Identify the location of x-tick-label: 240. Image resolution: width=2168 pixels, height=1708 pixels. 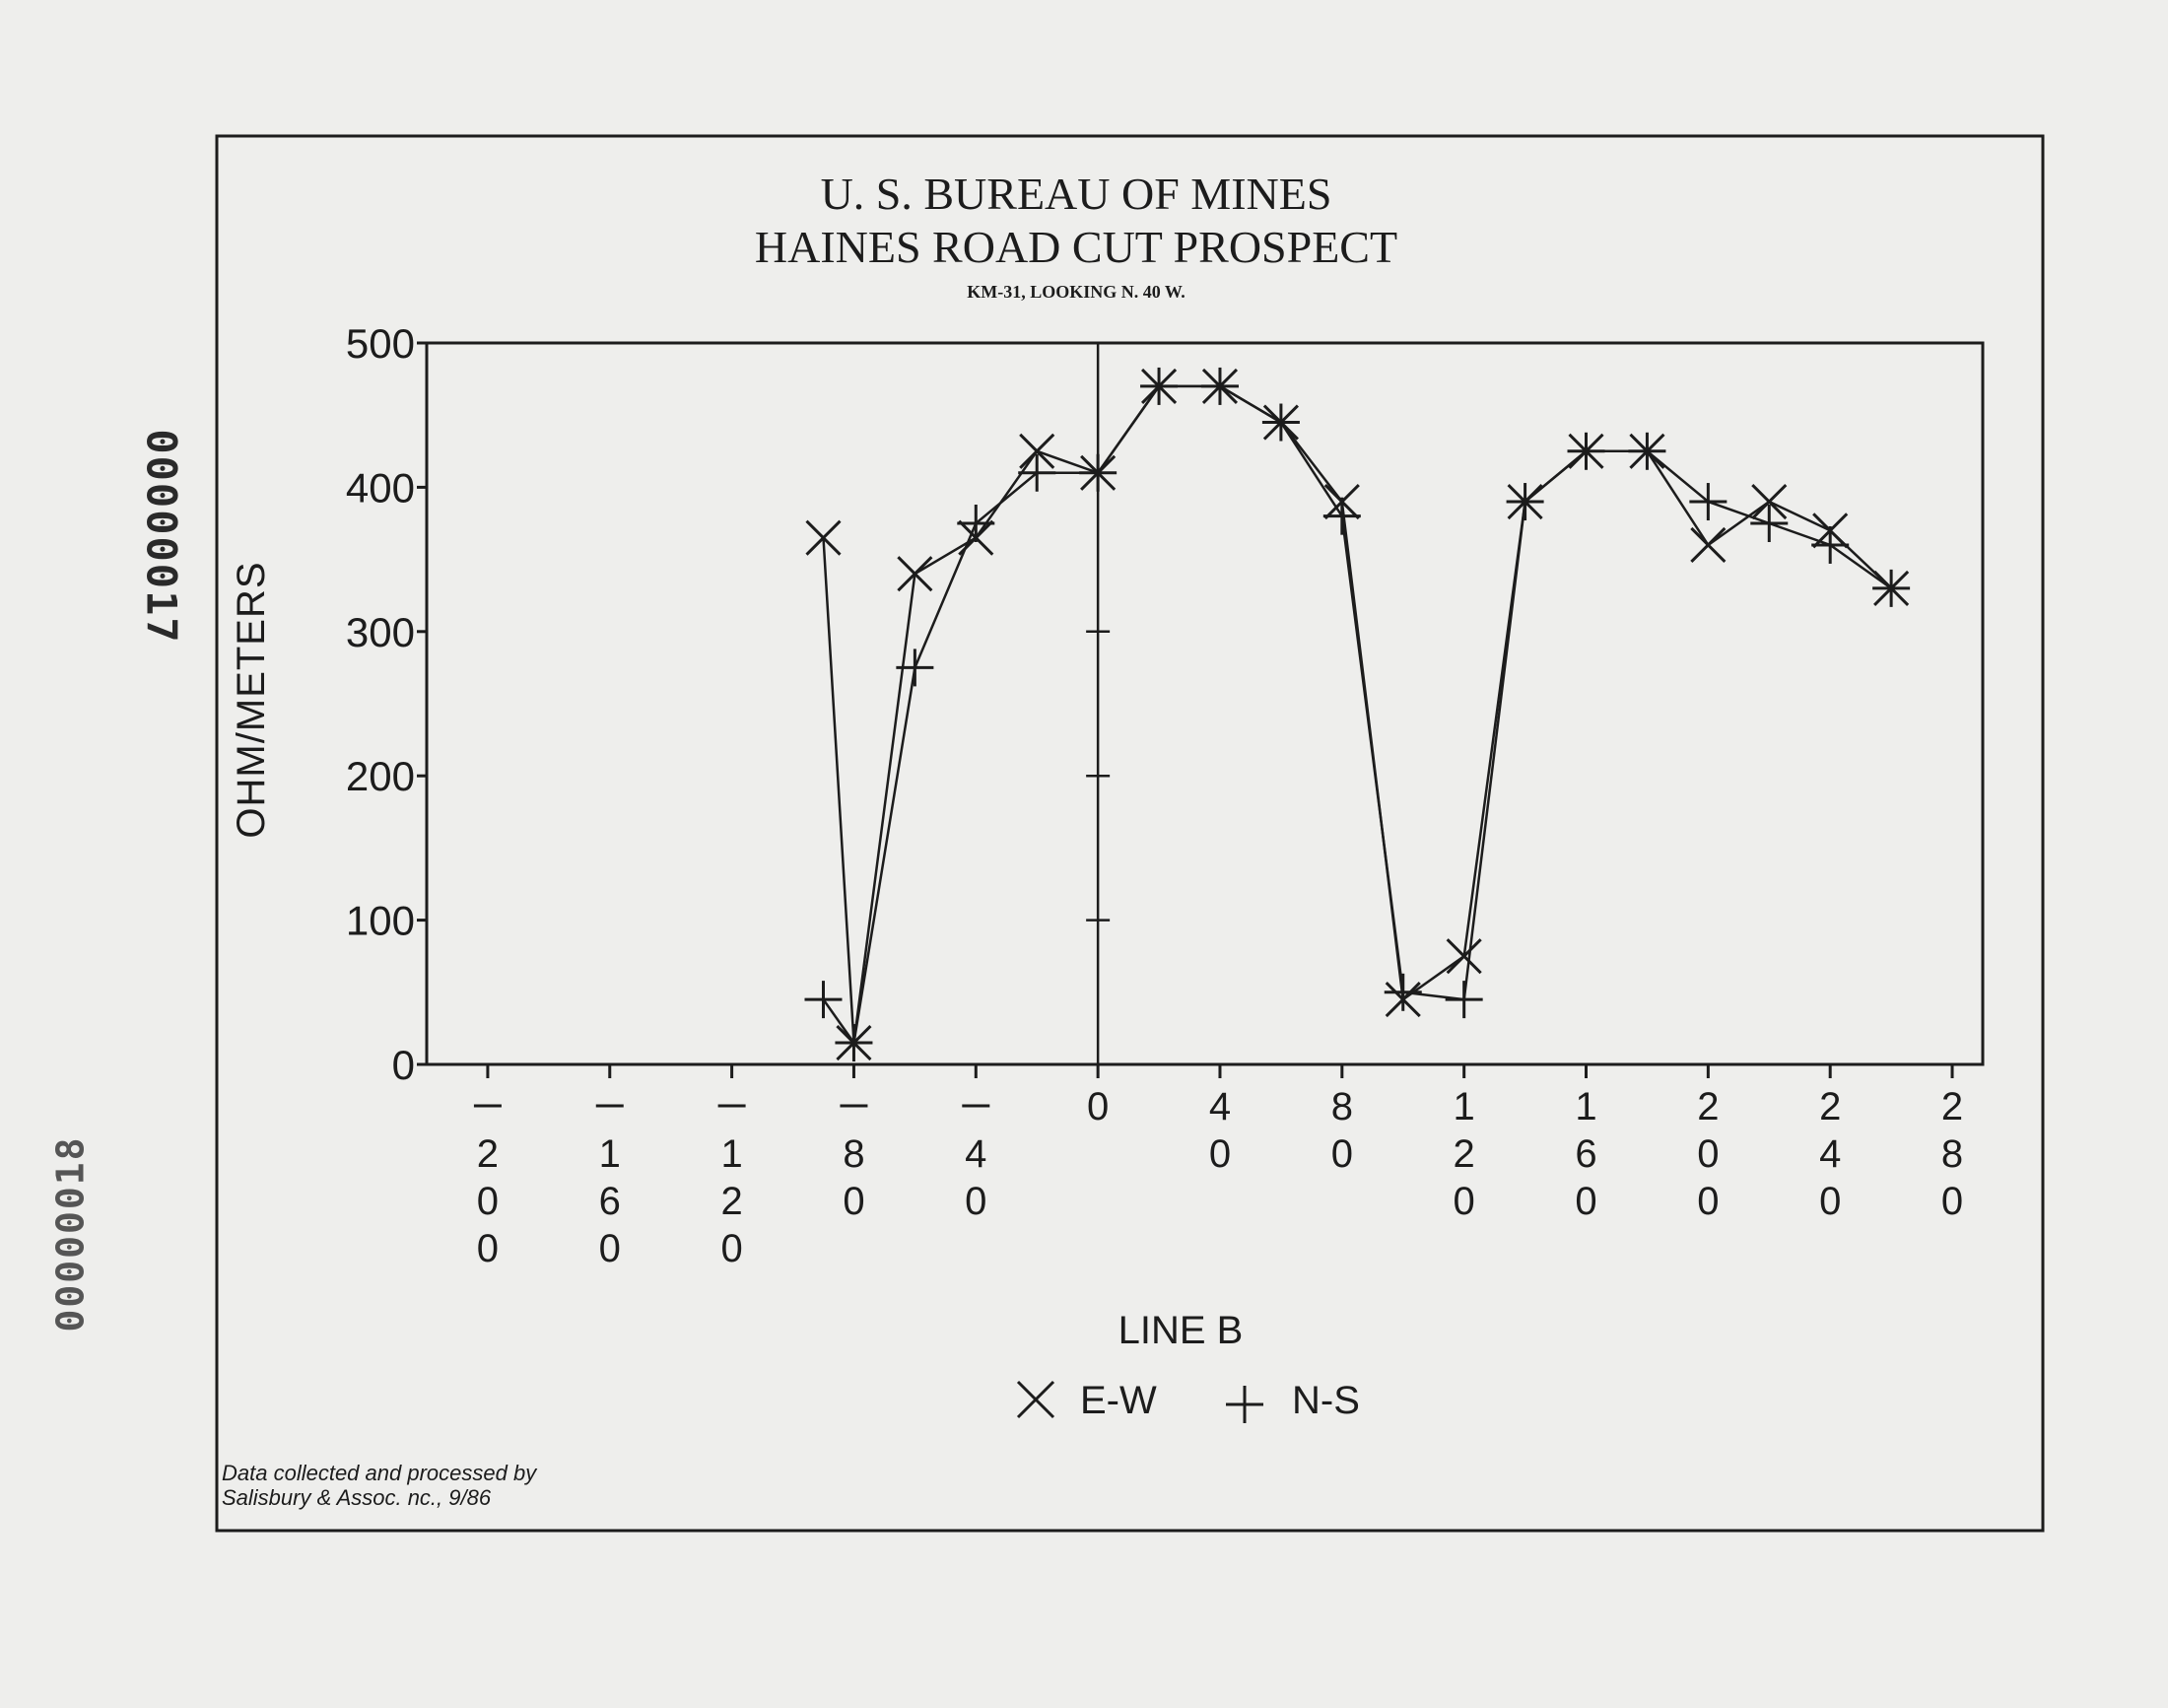
(1830, 1154).